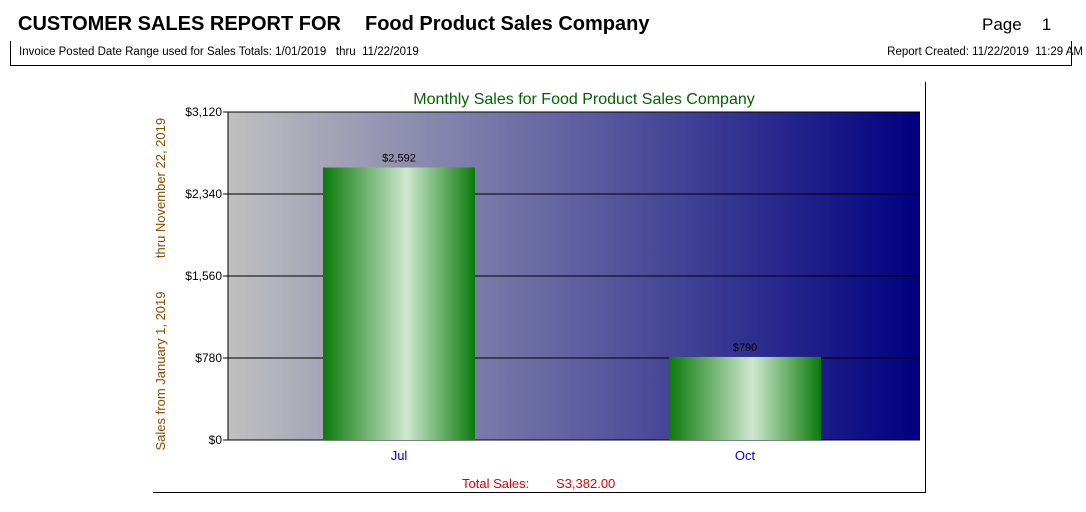  What do you see at coordinates (745, 455) in the screenshot?
I see `x-tick-label: Oct` at bounding box center [745, 455].